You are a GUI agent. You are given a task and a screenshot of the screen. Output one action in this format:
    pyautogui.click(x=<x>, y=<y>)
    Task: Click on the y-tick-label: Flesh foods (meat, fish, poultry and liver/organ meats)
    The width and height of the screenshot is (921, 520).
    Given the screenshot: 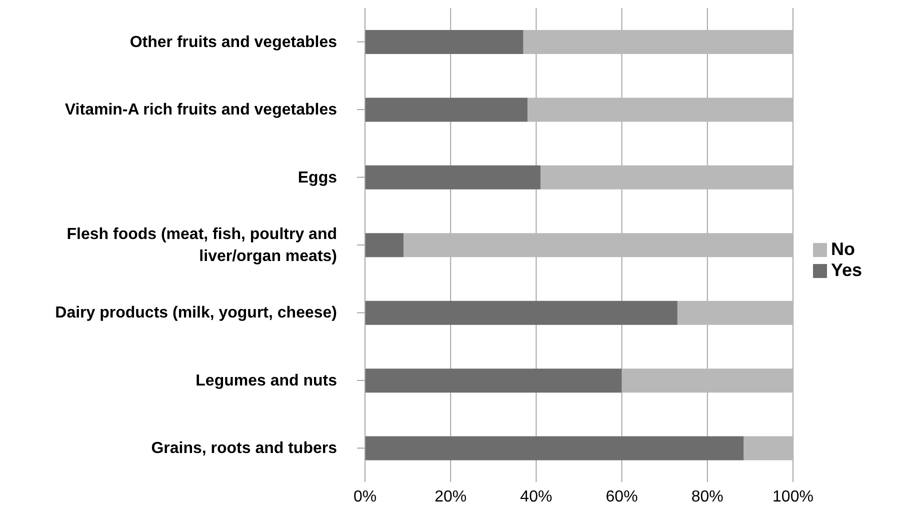 What is the action you would take?
    pyautogui.click(x=201, y=245)
    